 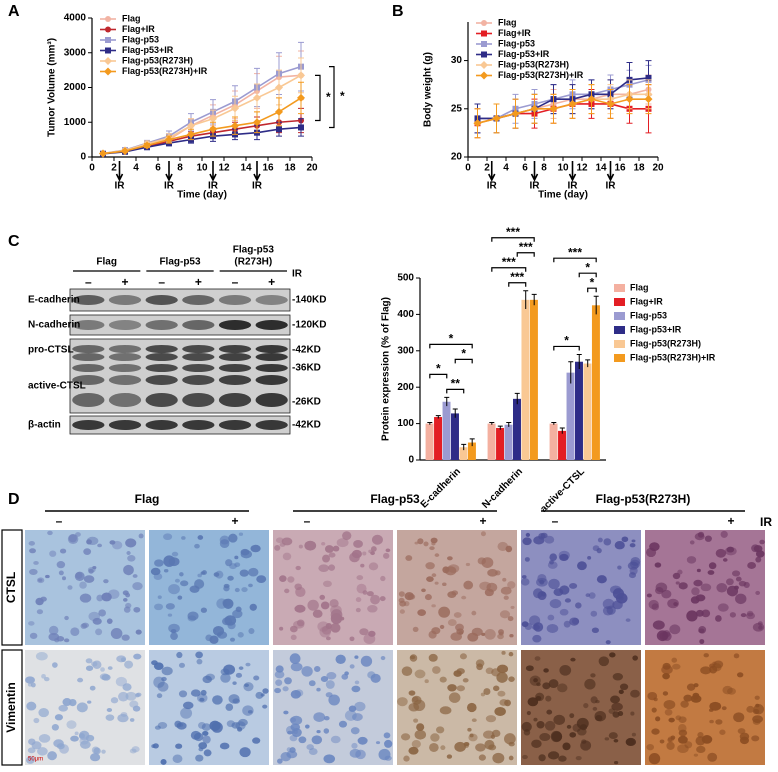 I want to click on bar, so click(x=500, y=443).